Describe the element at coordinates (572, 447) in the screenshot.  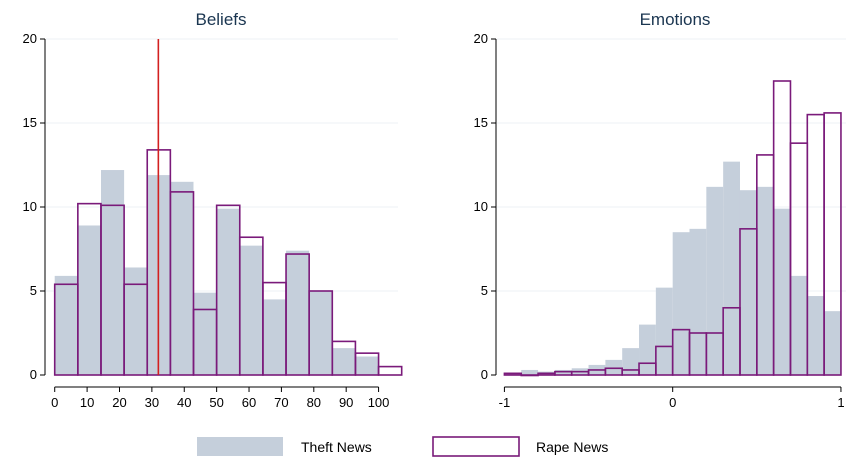
I see `legend-label-rape-news: Rape News` at that location.